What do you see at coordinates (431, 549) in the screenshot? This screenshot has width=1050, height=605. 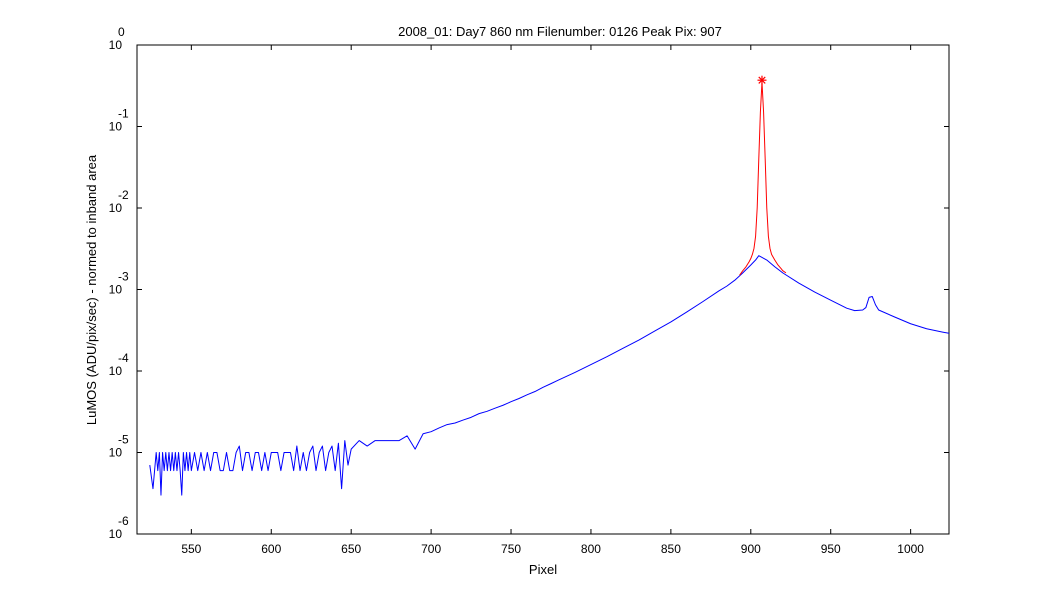 I see `x-tick-label: 700` at bounding box center [431, 549].